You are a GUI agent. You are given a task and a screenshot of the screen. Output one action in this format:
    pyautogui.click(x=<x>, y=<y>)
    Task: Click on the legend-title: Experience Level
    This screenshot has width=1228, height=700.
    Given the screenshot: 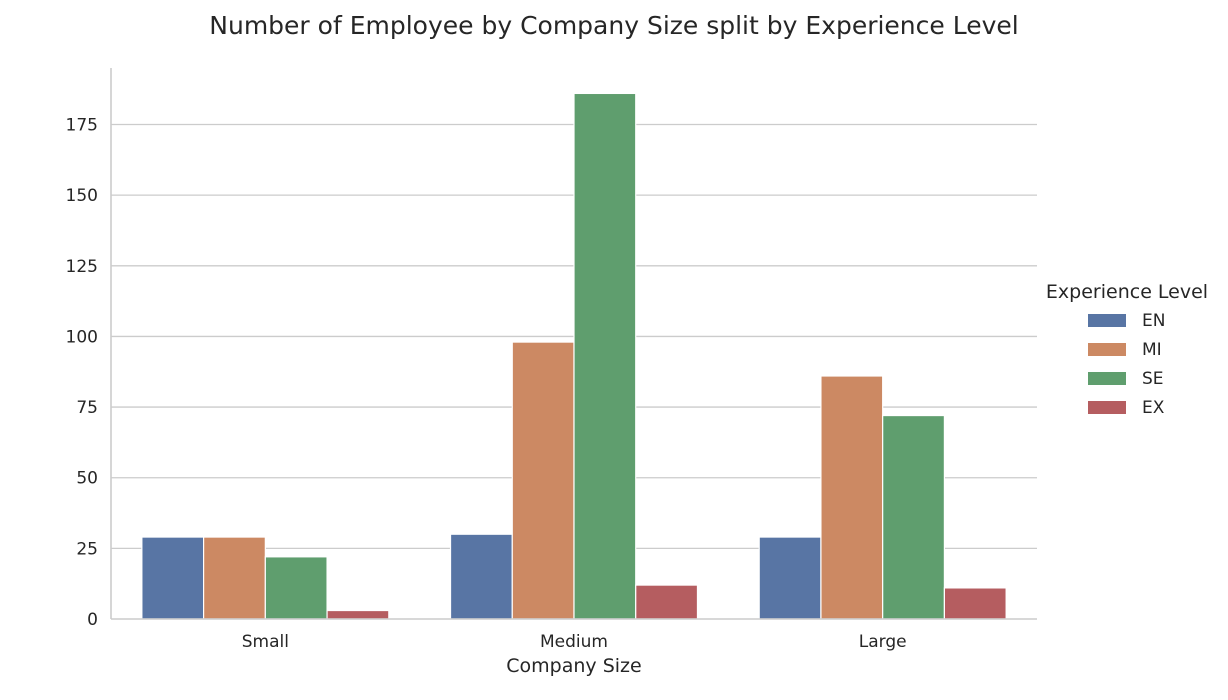 What is the action you would take?
    pyautogui.click(x=1127, y=292)
    